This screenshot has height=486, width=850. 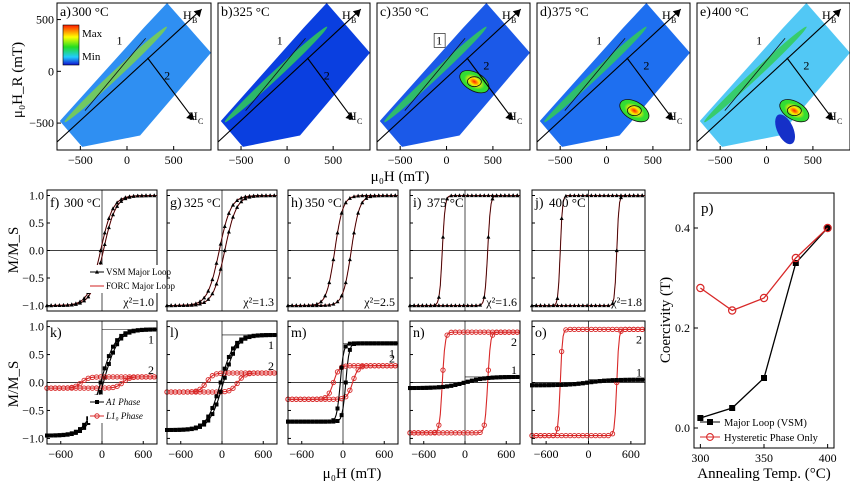 What do you see at coordinates (464, 390) in the screenshot?
I see `phase-loop-panel-4: n) 1 2 −600 0 600` at bounding box center [464, 390].